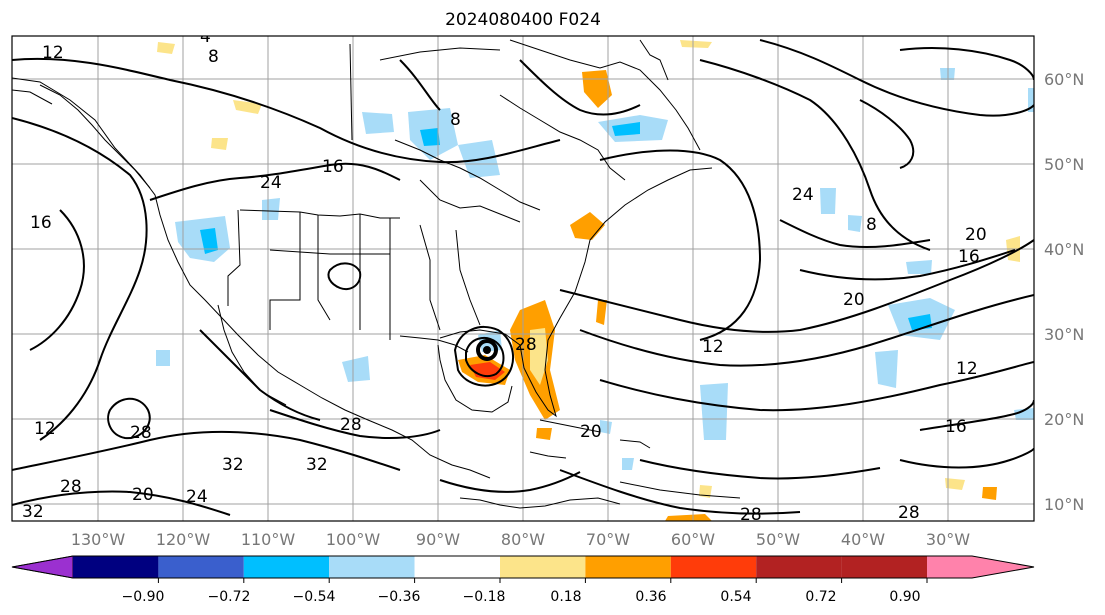  Describe the element at coordinates (980, 567) in the screenshot. I see `colorbar-extend-high-arrow` at that location.